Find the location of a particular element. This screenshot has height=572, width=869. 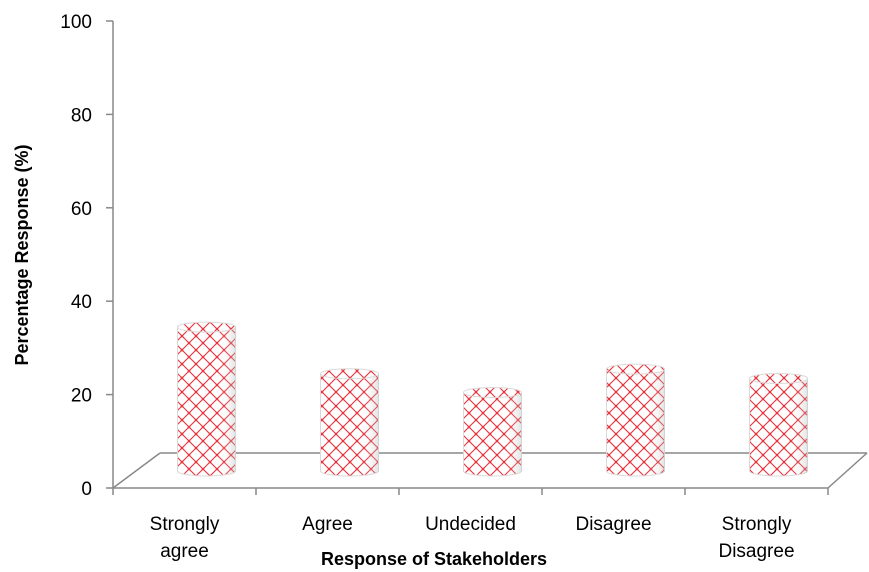

x-tick-label: agree is located at coordinates (184, 551).